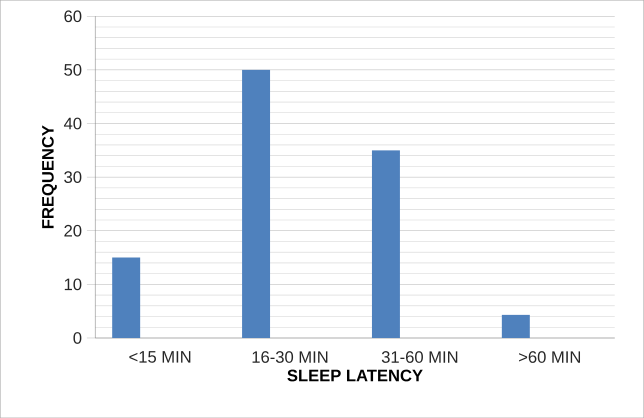  Describe the element at coordinates (73, 177) in the screenshot. I see `y-tick-label: 30` at that location.